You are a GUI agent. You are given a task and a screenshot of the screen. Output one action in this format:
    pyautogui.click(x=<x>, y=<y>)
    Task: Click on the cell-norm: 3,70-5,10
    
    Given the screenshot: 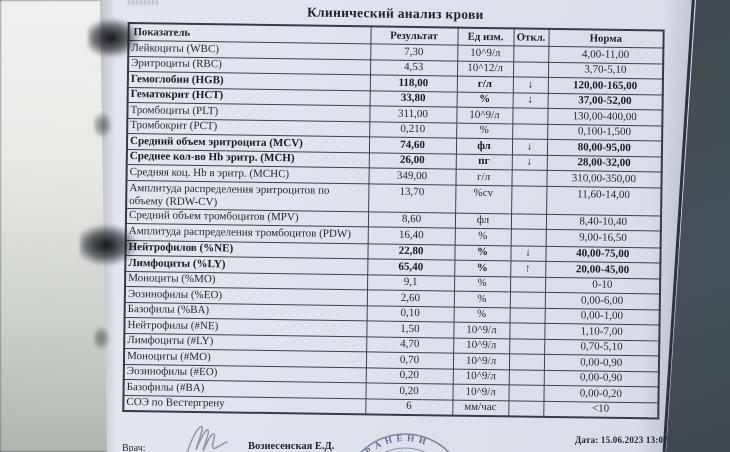 What is the action you would take?
    pyautogui.click(x=605, y=70)
    